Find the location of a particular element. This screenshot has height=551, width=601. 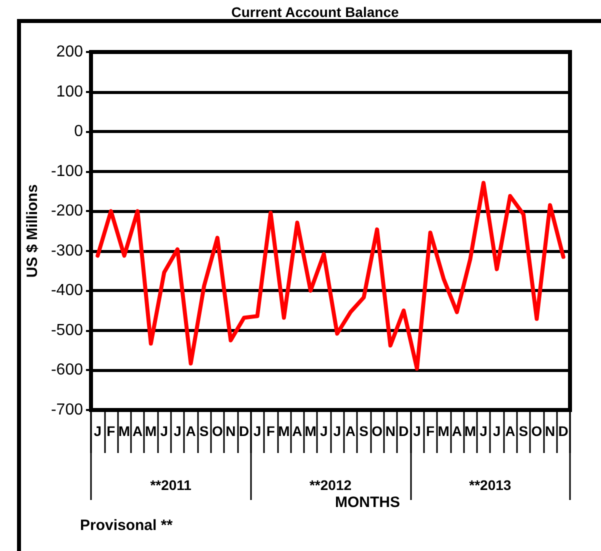

y-tick-label: -200 is located at coordinates (67, 211).